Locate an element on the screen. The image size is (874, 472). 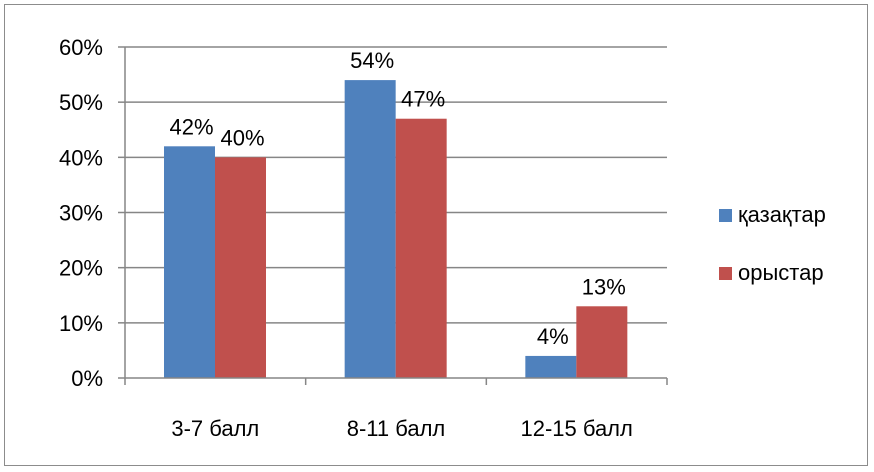
y-tick-label: 20% is located at coordinates (81, 268).